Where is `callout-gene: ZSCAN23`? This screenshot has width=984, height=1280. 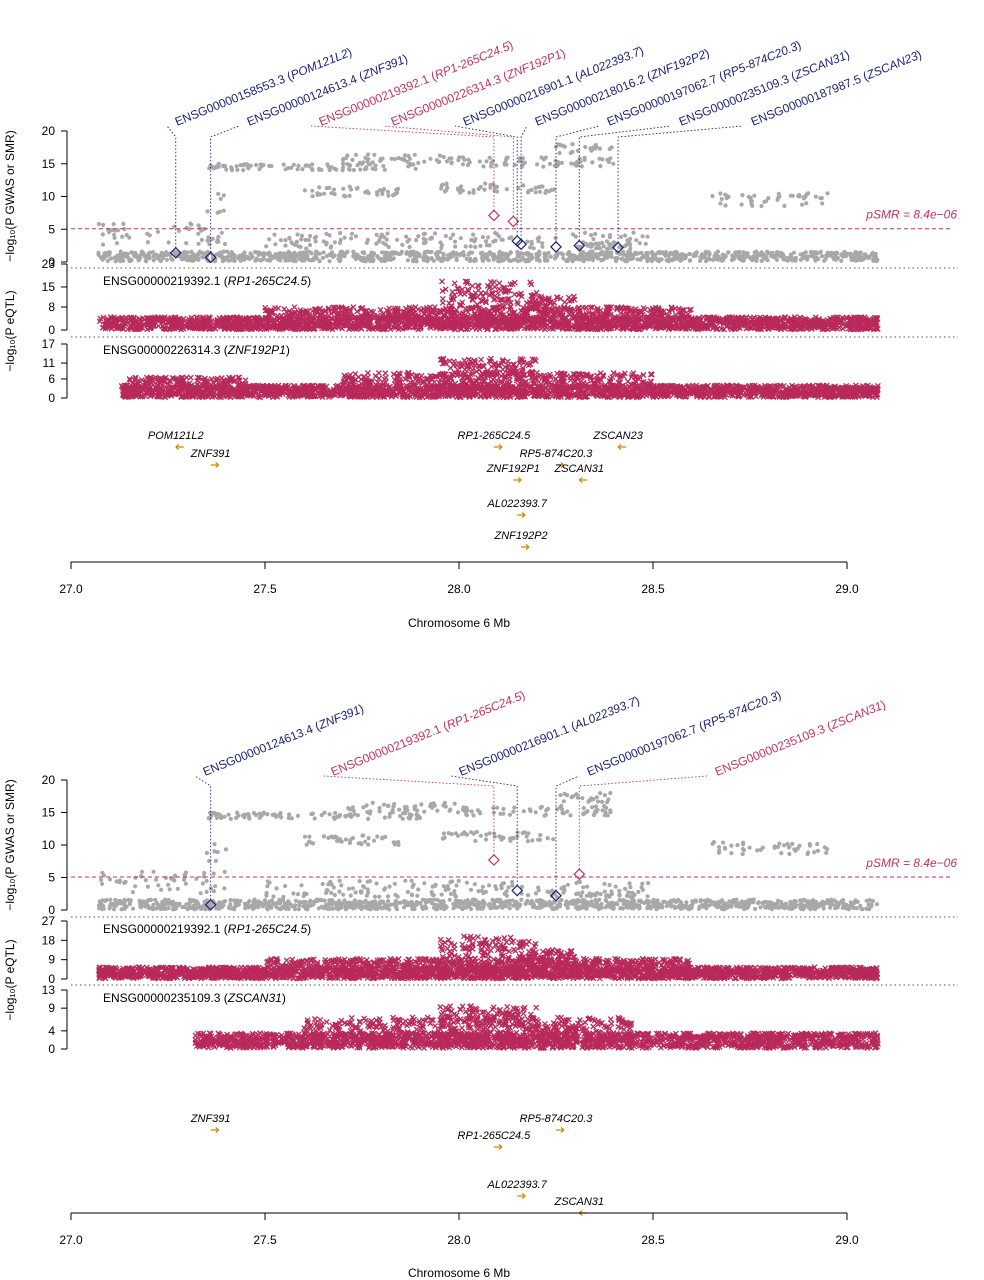 callout-gene: ZSCAN23 is located at coordinates (892, 66).